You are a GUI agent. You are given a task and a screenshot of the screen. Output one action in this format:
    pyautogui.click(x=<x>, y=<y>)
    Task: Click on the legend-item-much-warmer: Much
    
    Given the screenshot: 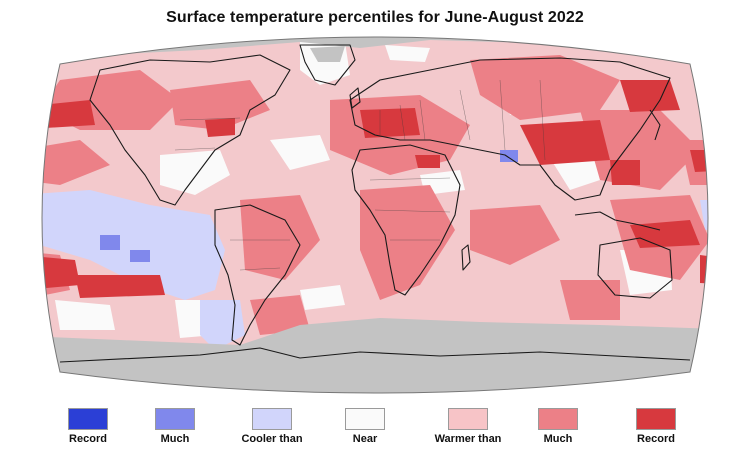 What is the action you would take?
    pyautogui.click(x=558, y=426)
    